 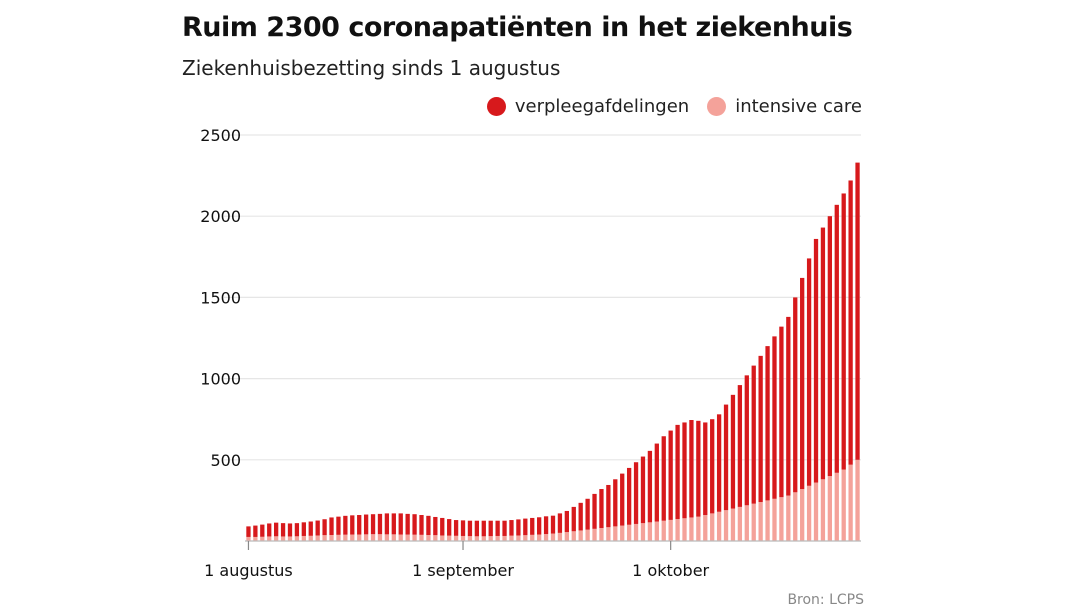 What do you see at coordinates (248, 570) in the screenshot?
I see `x-tick-label-1-augustus: 1 augustus` at bounding box center [248, 570].